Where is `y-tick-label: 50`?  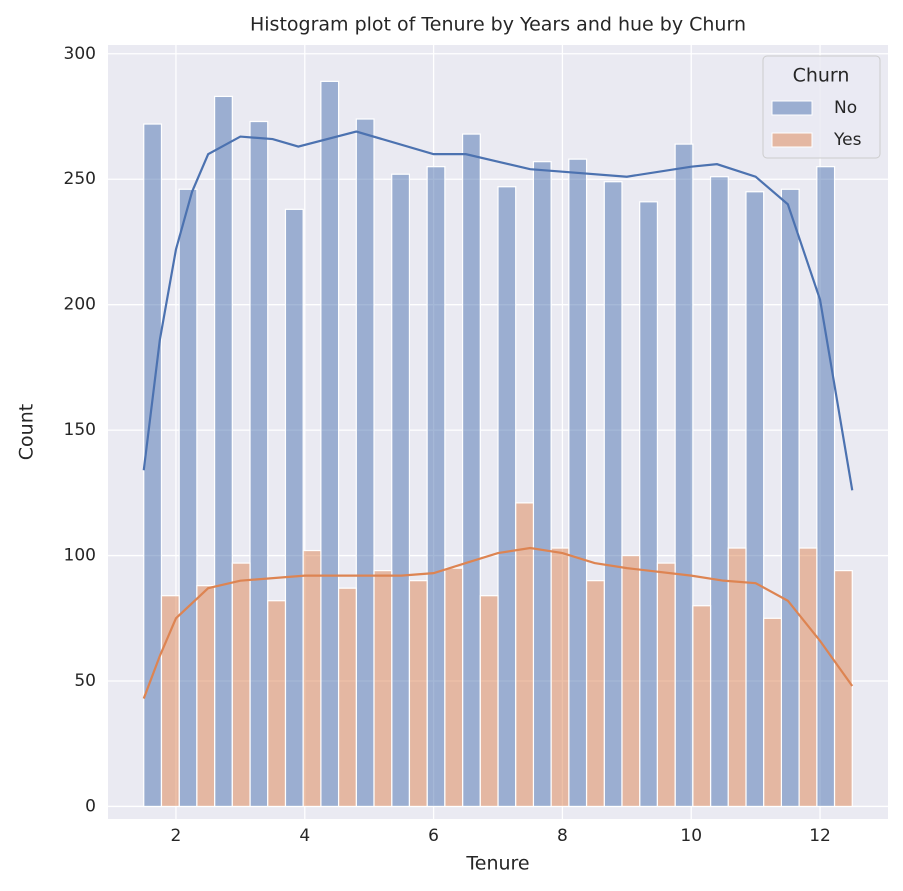 y-tick-label: 50 is located at coordinates (85, 681).